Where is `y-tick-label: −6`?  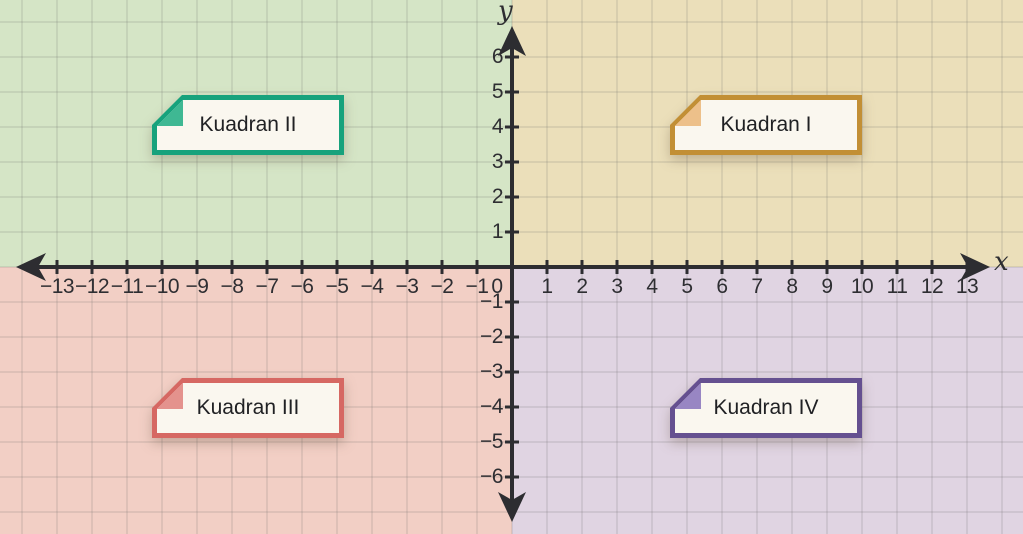 y-tick-label: −6 is located at coordinates (491, 476).